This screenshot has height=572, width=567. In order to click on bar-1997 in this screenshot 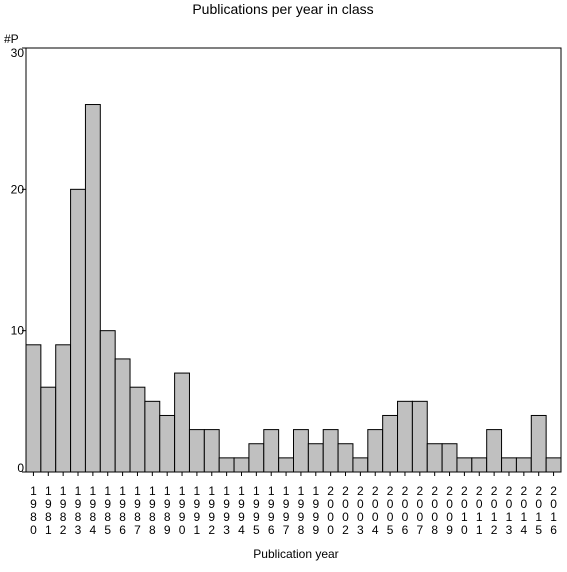, I will do `click(286, 465)`.